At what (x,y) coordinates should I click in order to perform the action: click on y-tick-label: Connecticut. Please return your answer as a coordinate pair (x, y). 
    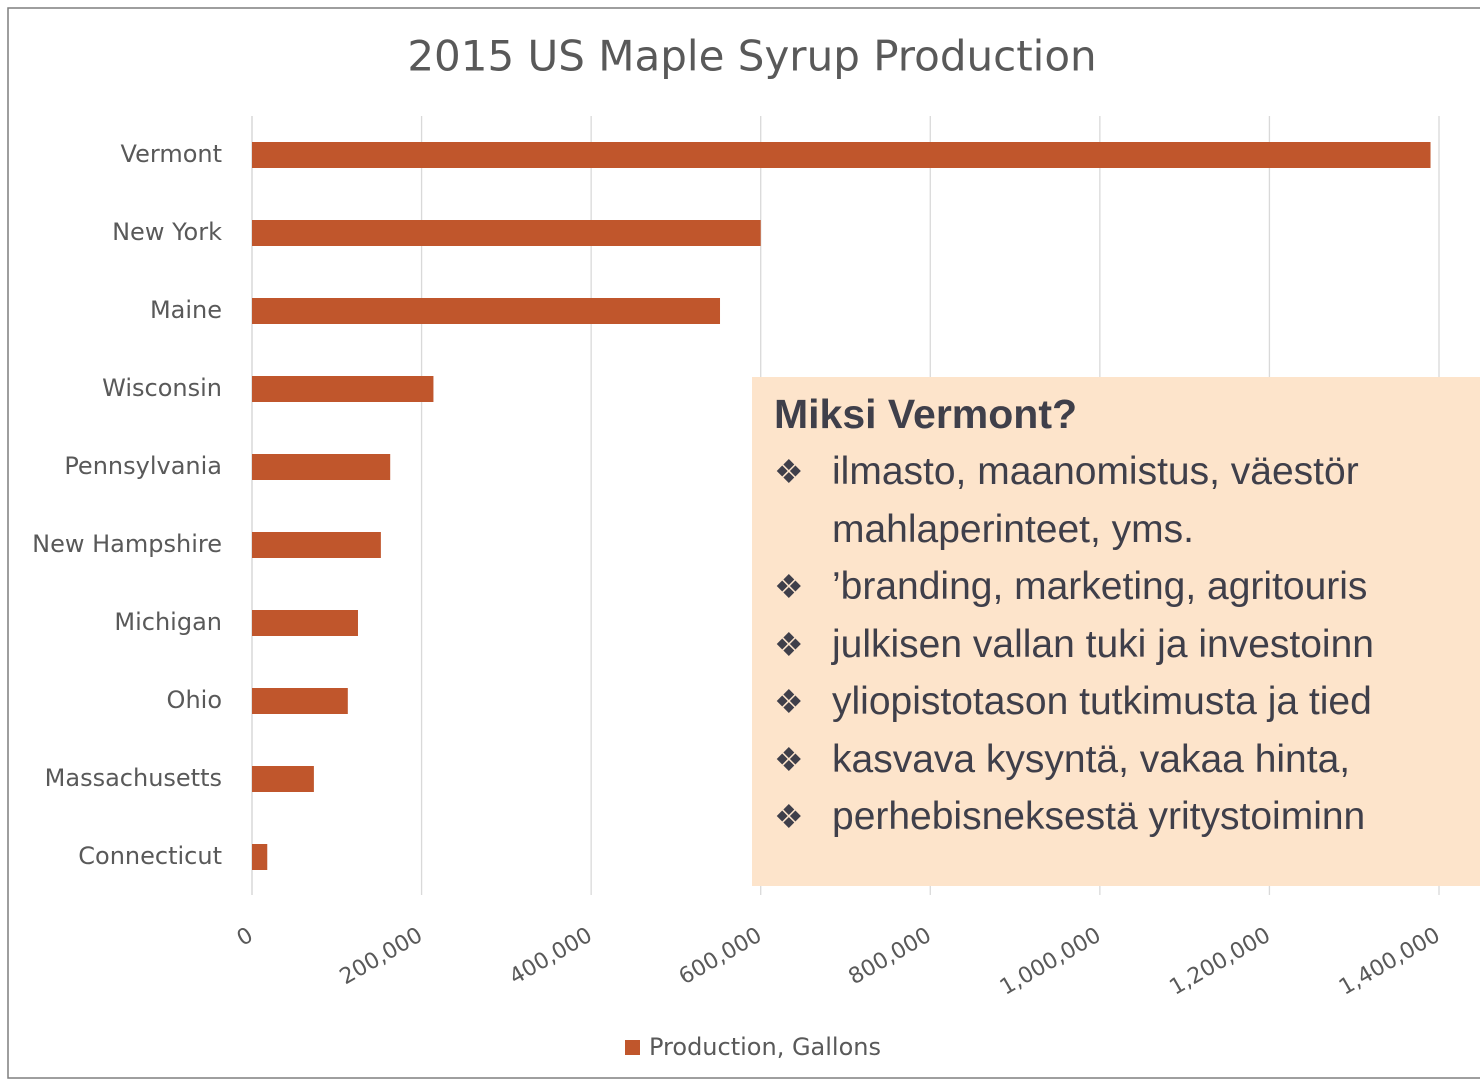
    Looking at the image, I should click on (150, 856).